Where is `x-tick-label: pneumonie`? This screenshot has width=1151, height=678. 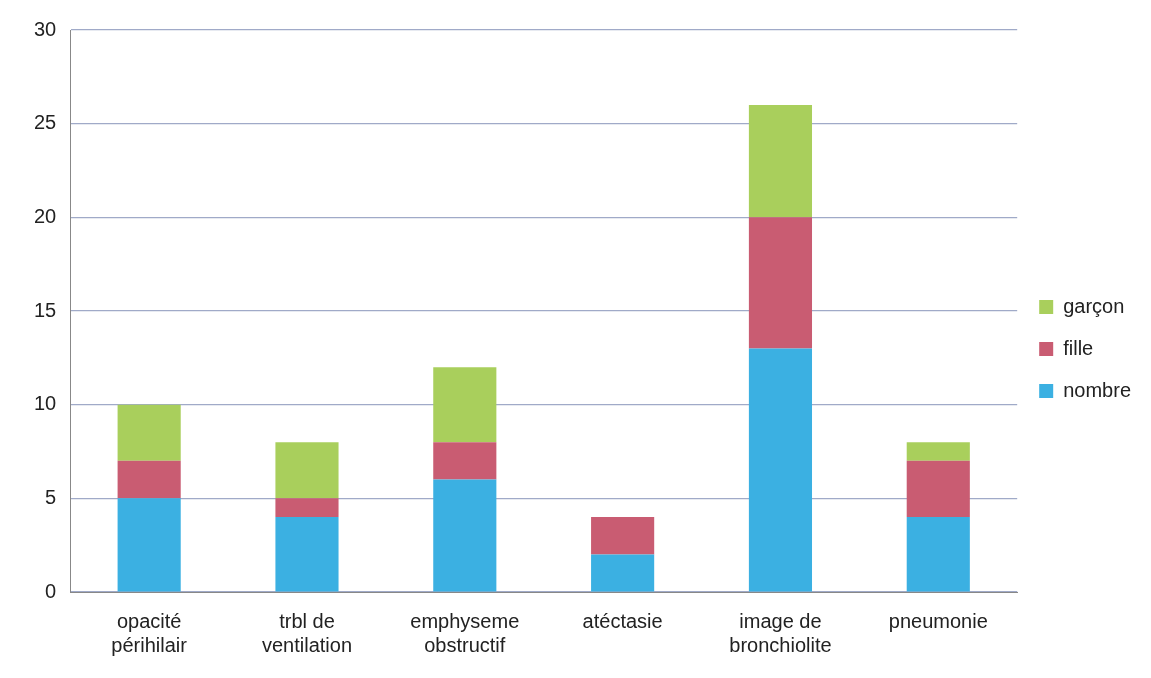
x-tick-label: pneumonie is located at coordinates (938, 620).